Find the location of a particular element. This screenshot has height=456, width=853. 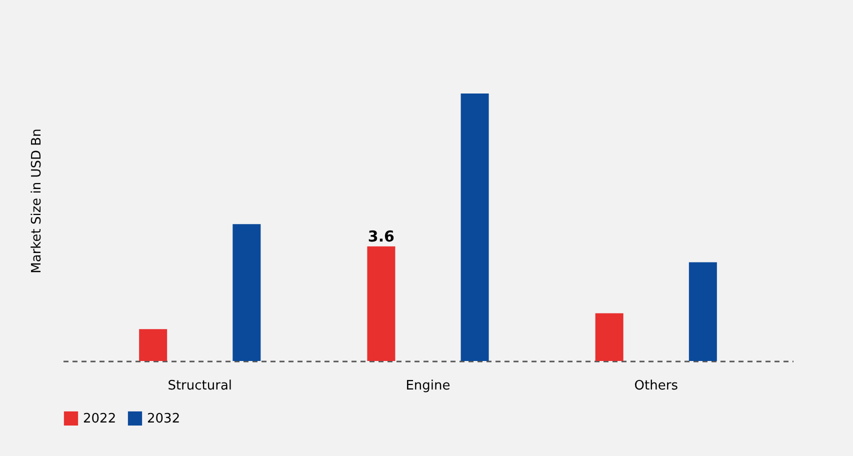

legend-label: 2032 is located at coordinates (163, 418).